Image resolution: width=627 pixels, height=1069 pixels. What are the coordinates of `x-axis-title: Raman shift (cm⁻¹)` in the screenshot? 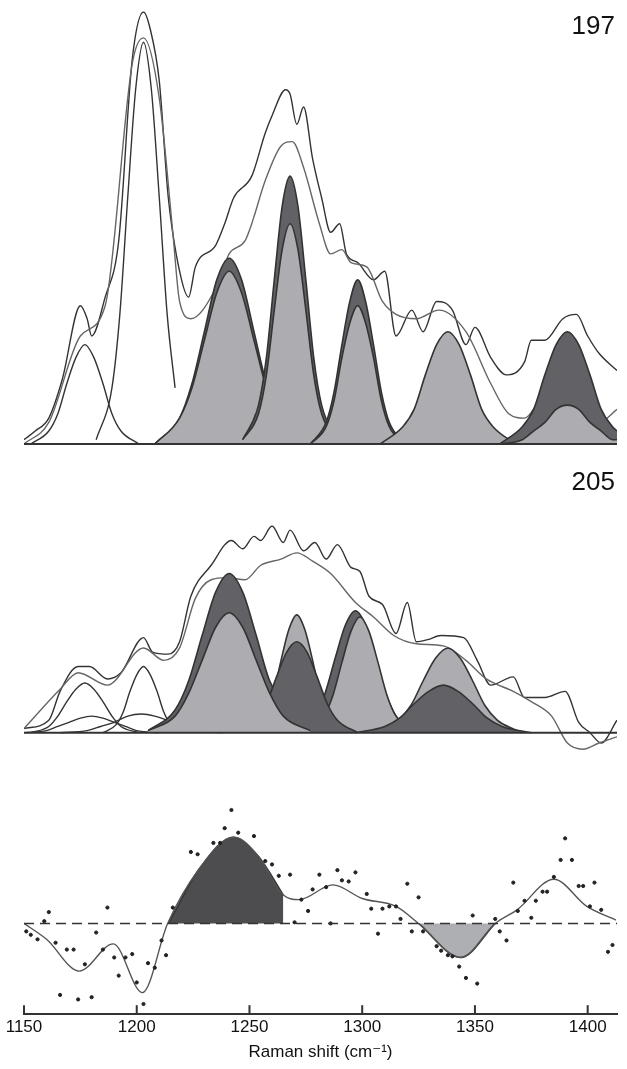 It's located at (320, 1052).